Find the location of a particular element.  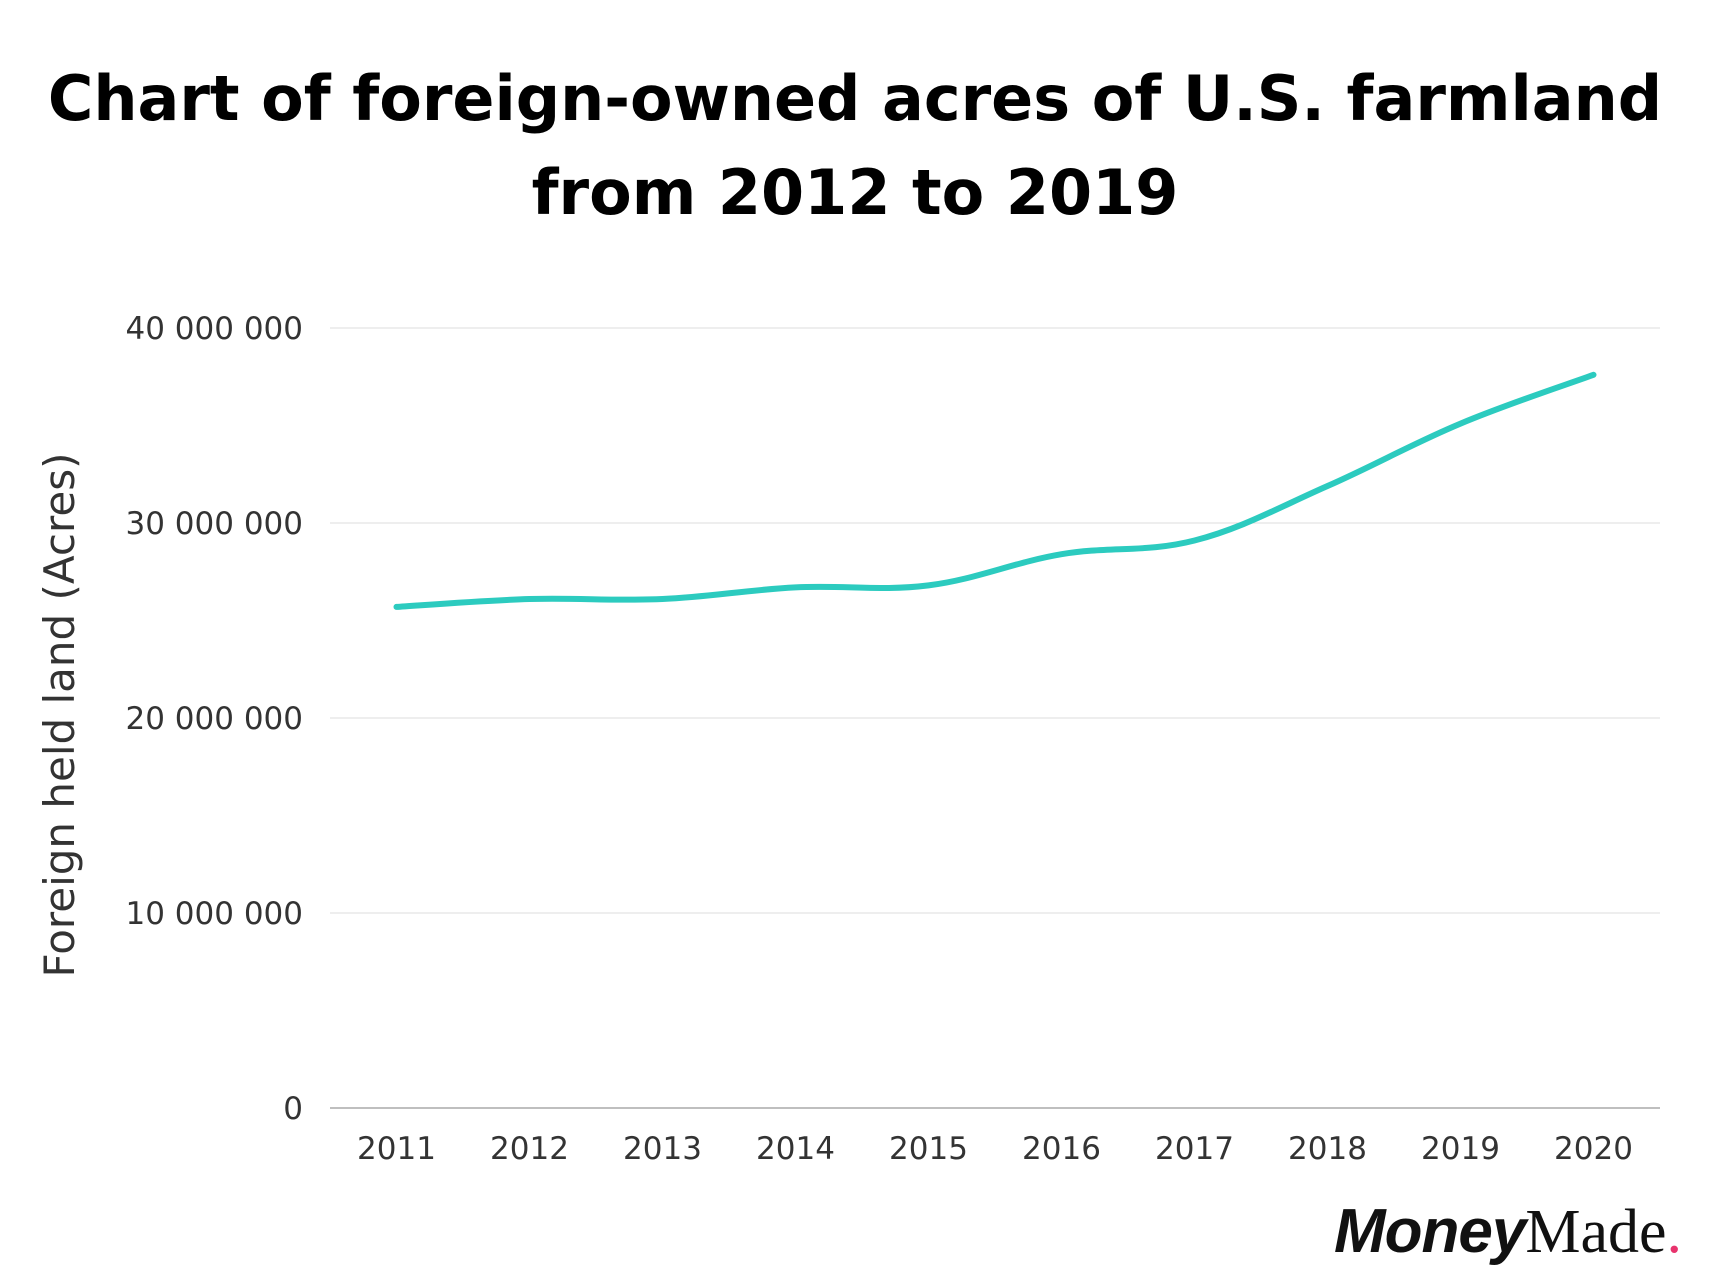

x-tick-label: 2011 is located at coordinates (396, 1149).